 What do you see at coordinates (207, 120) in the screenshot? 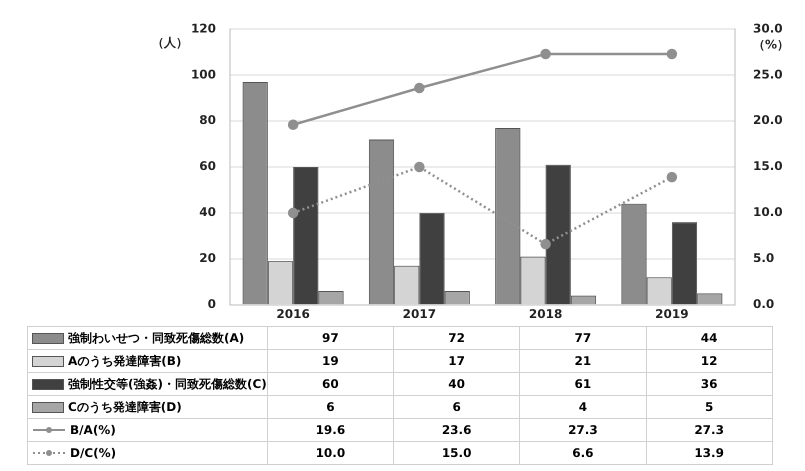
I see `y-tick-label: 80` at bounding box center [207, 120].